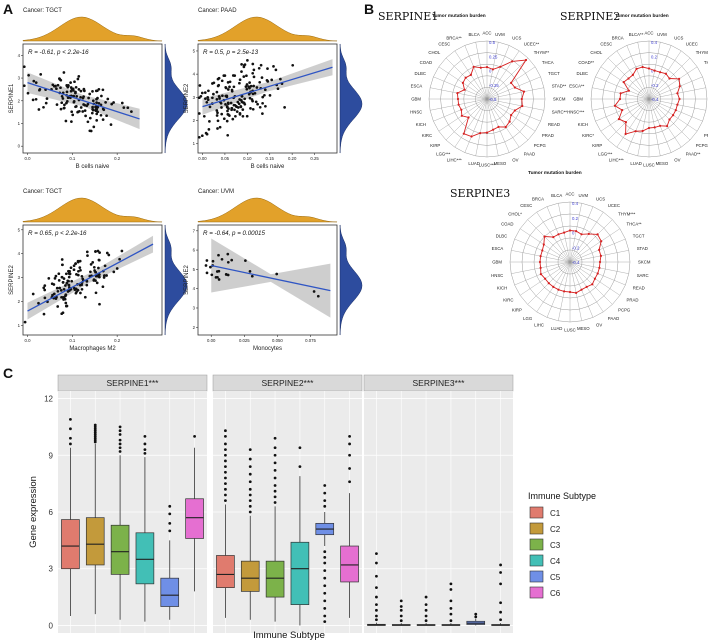 The width and height of the screenshot is (708, 642). What do you see at coordinates (634, 224) in the screenshot?
I see `radar-category-label: THCA**` at bounding box center [634, 224].